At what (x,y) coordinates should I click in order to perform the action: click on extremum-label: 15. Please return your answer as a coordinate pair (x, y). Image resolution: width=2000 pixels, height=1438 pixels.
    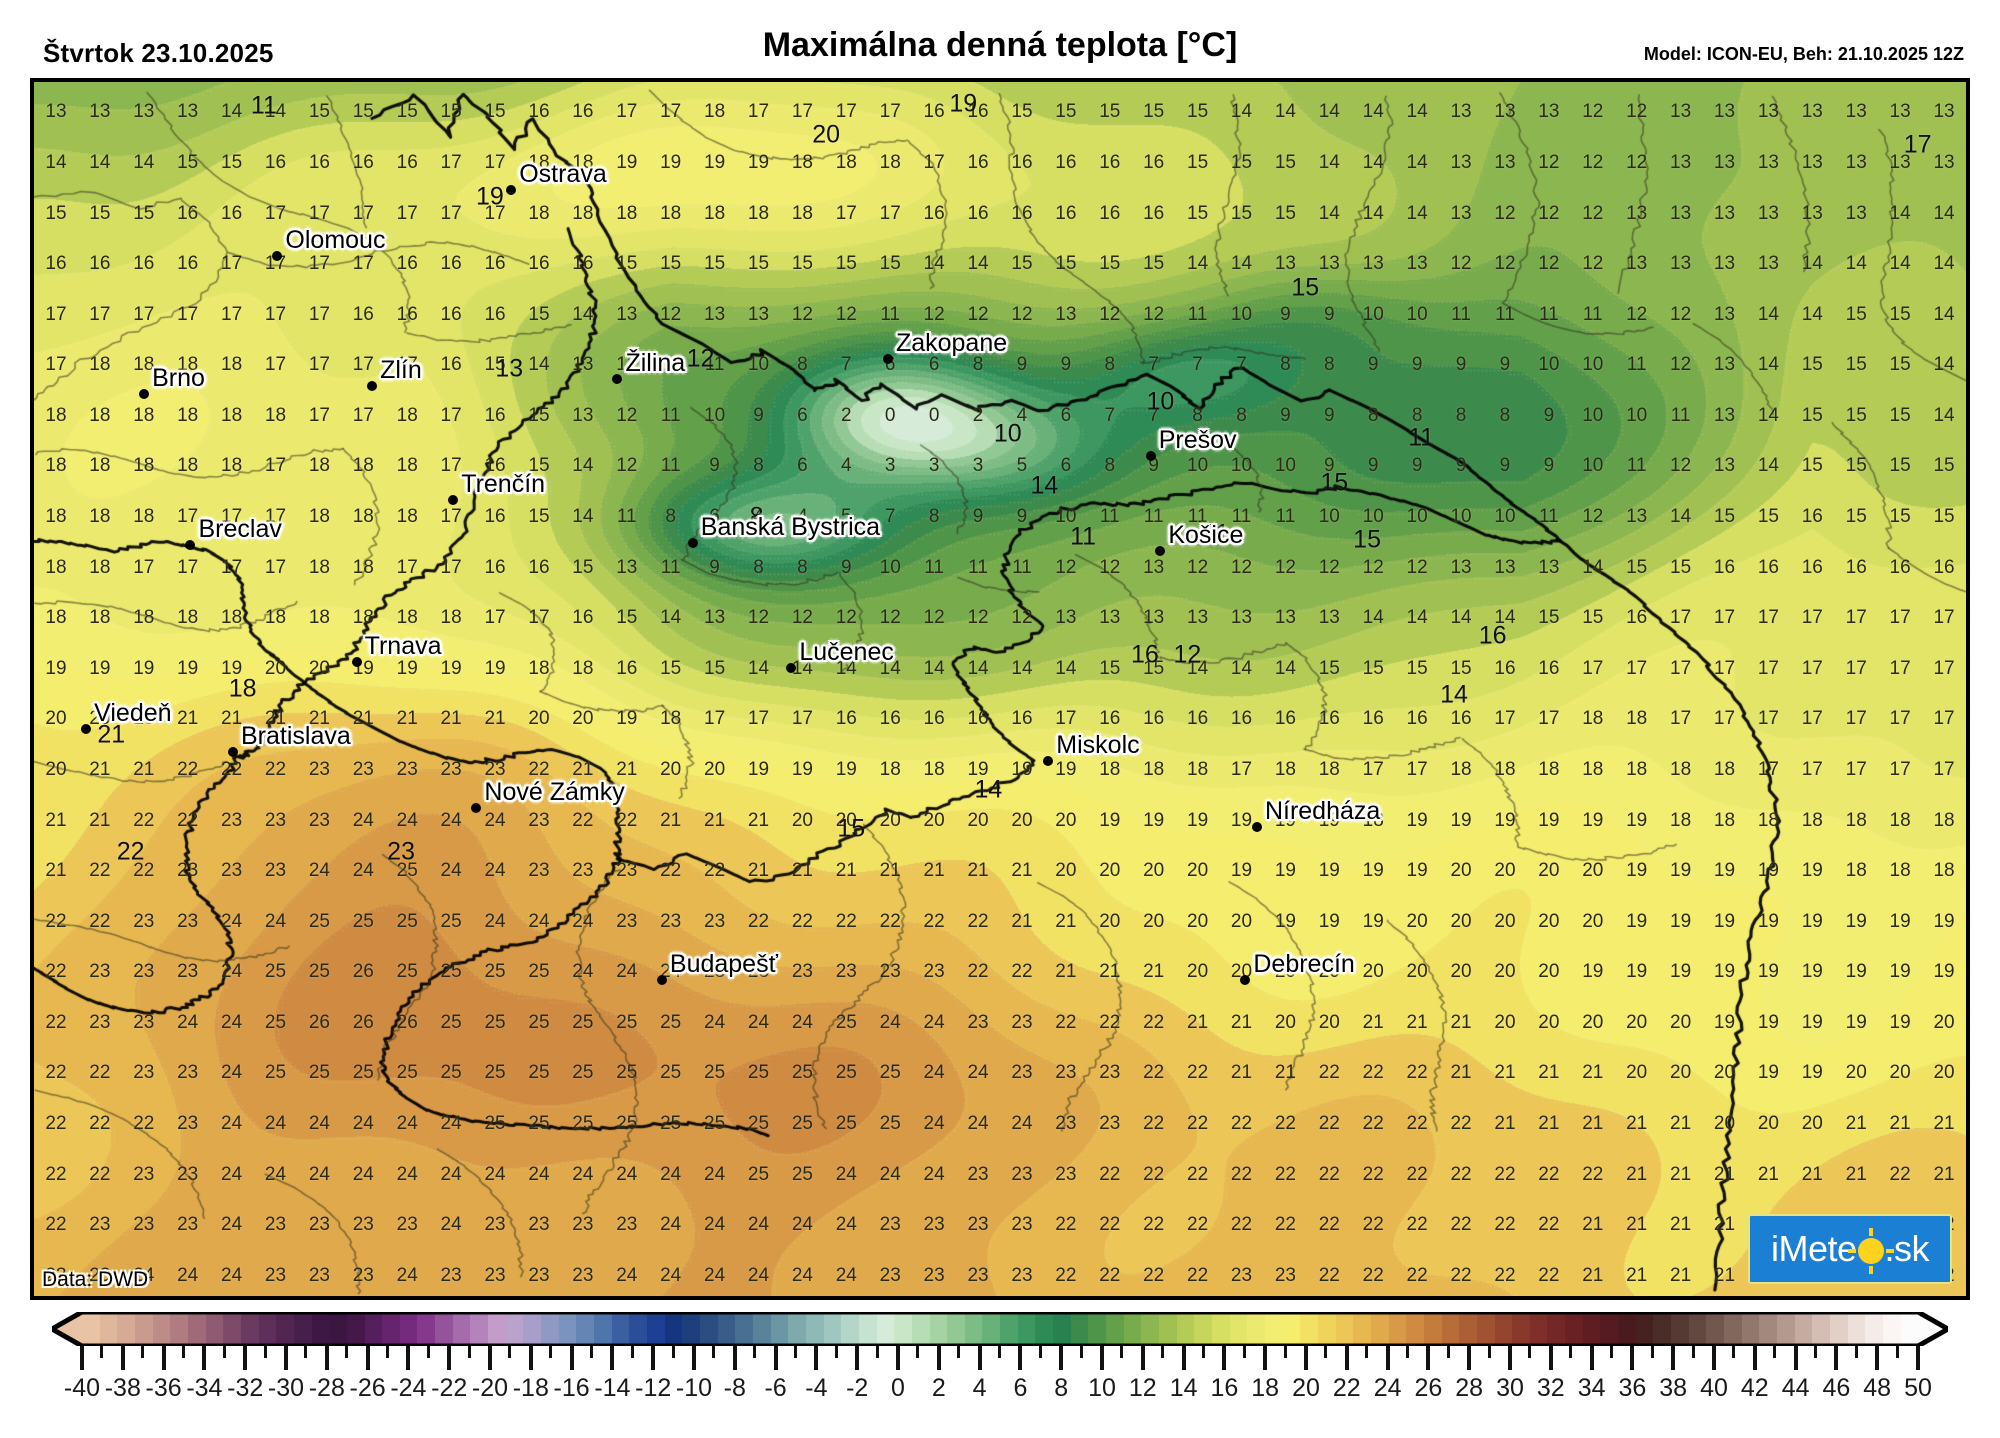
    Looking at the image, I should click on (1305, 287).